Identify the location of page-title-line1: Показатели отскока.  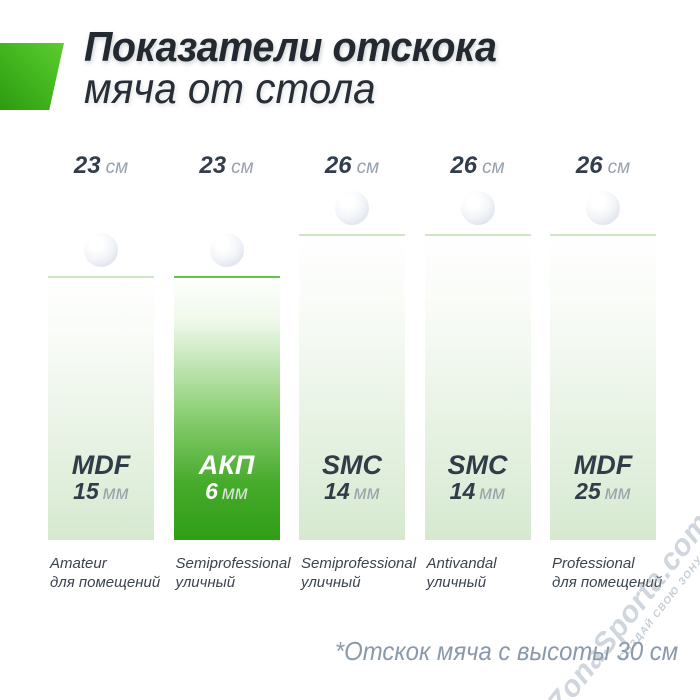
(290, 46).